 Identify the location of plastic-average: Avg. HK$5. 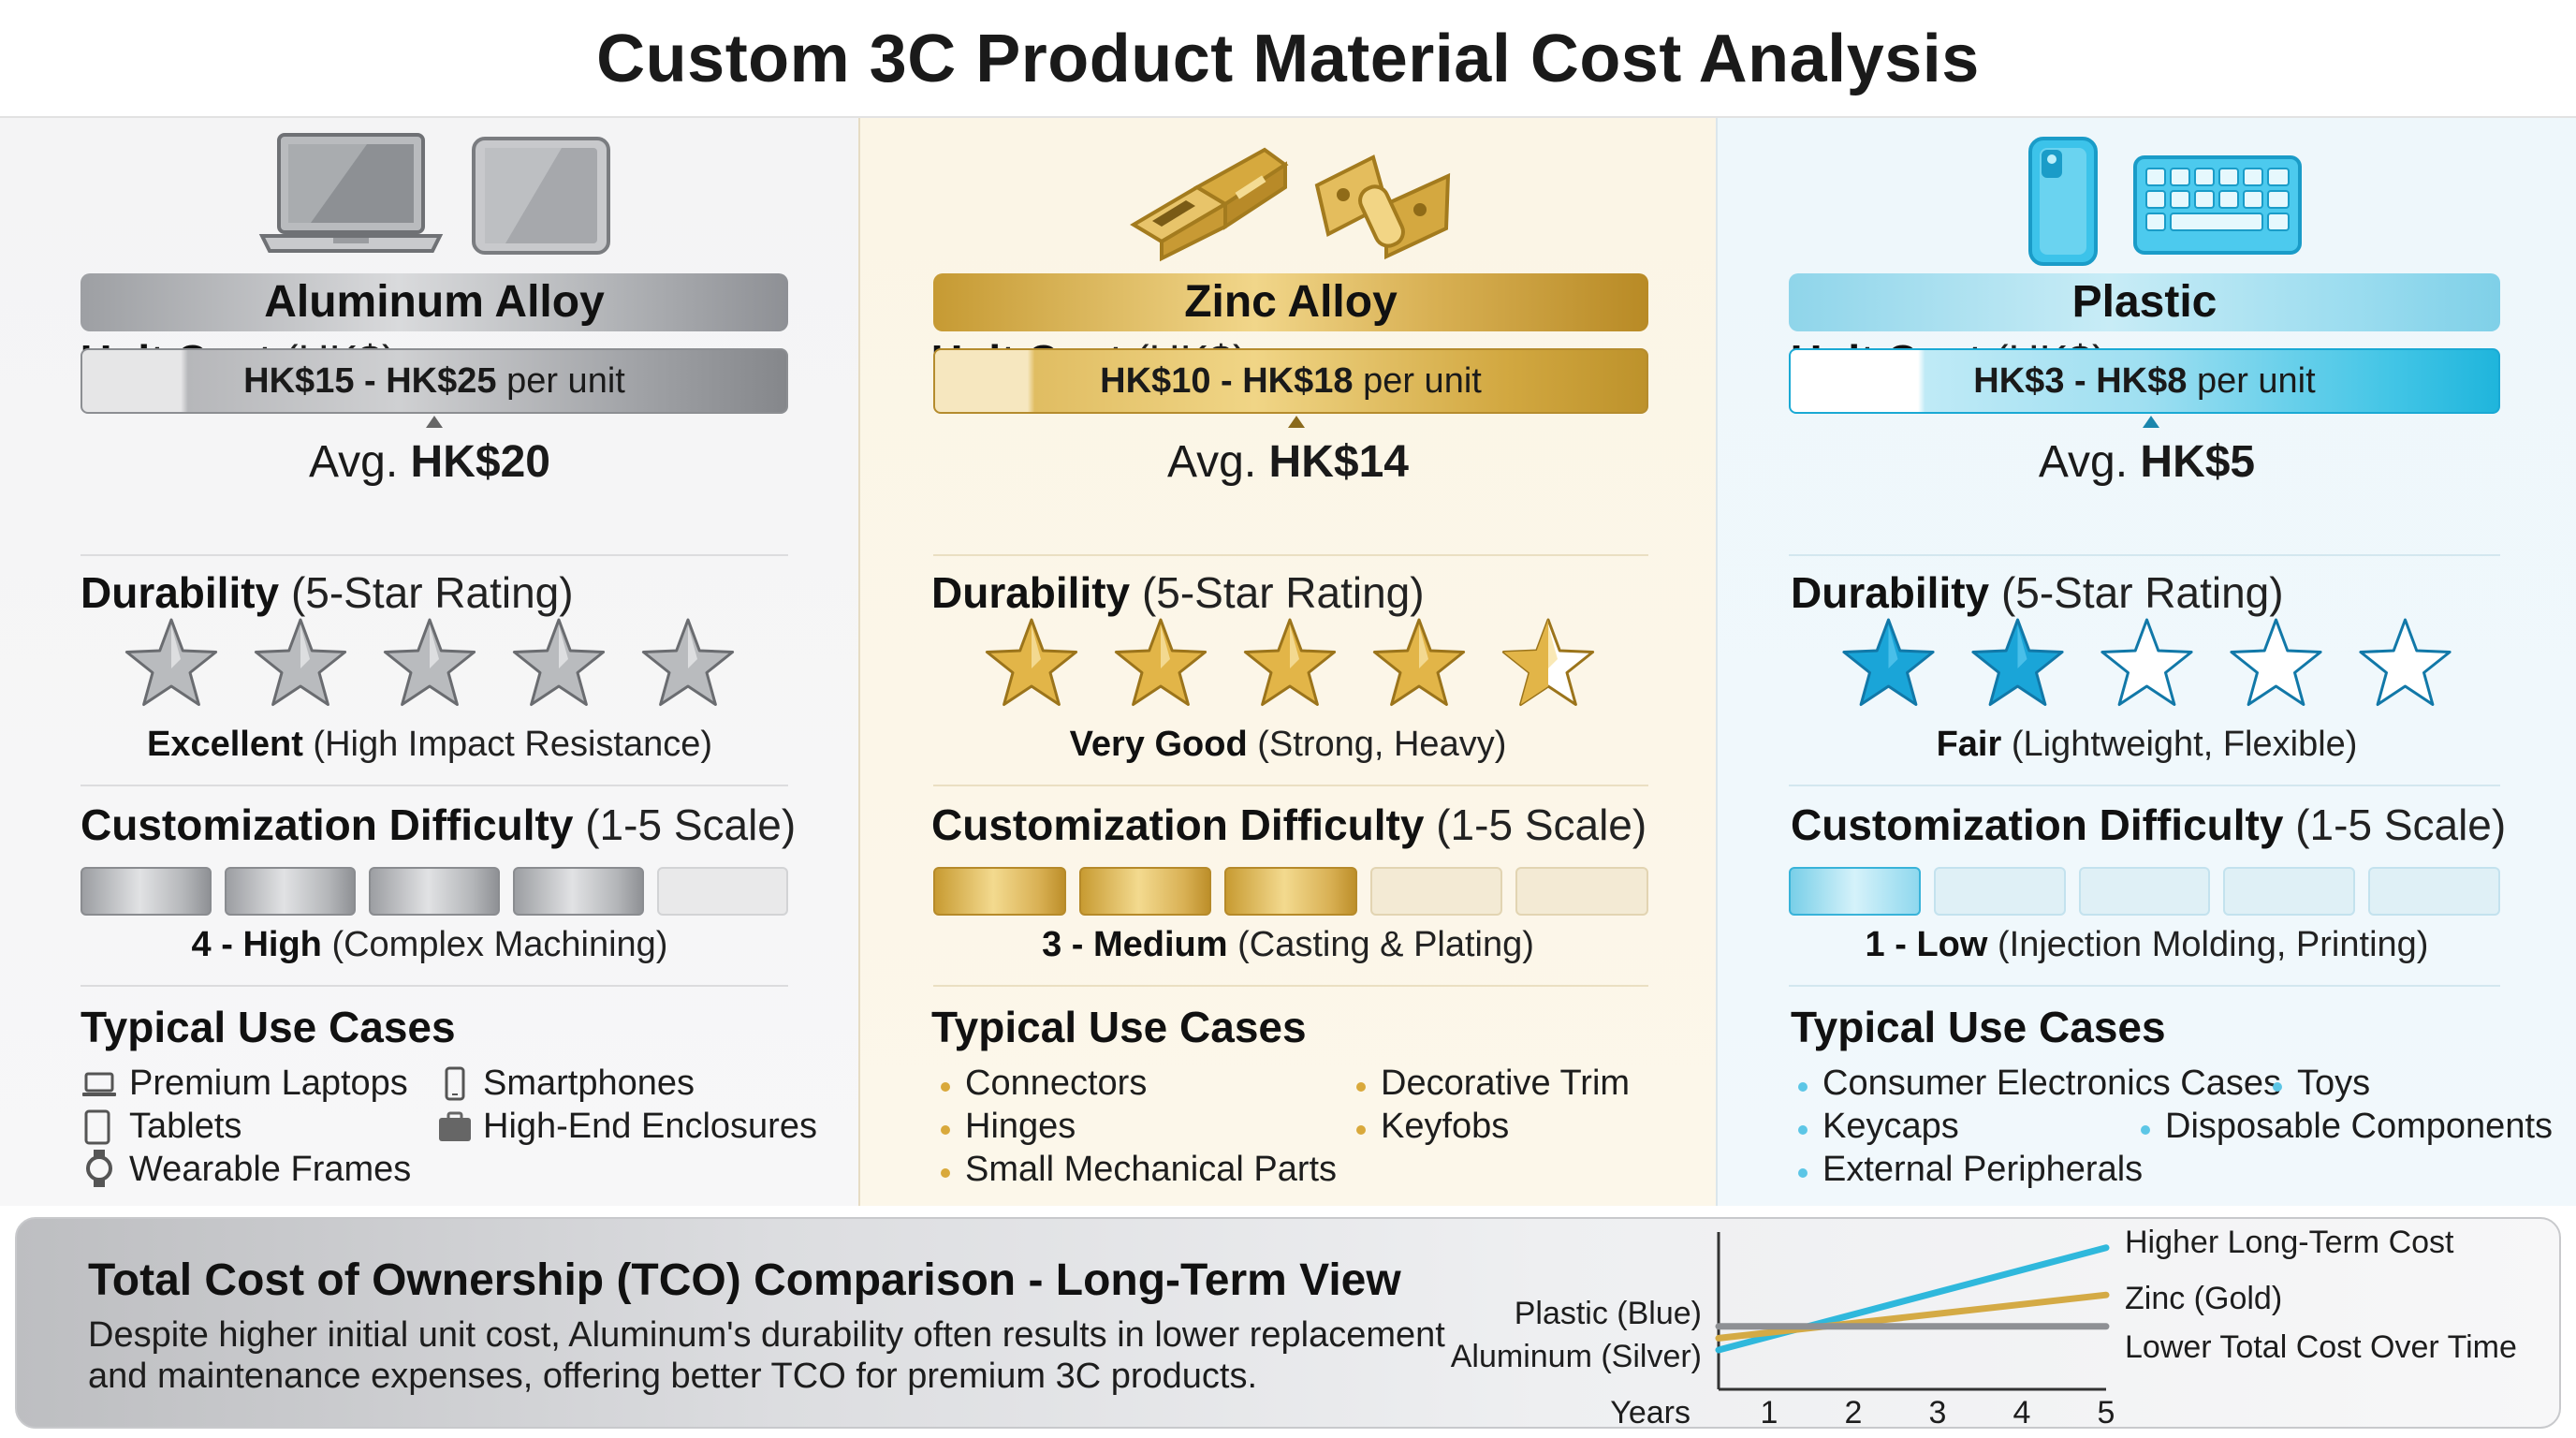
(2147, 462).